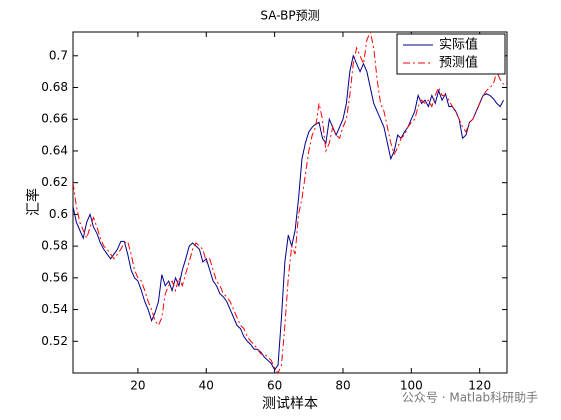  What do you see at coordinates (54, 309) in the screenshot?
I see `y-tick-label: 0.54` at bounding box center [54, 309].